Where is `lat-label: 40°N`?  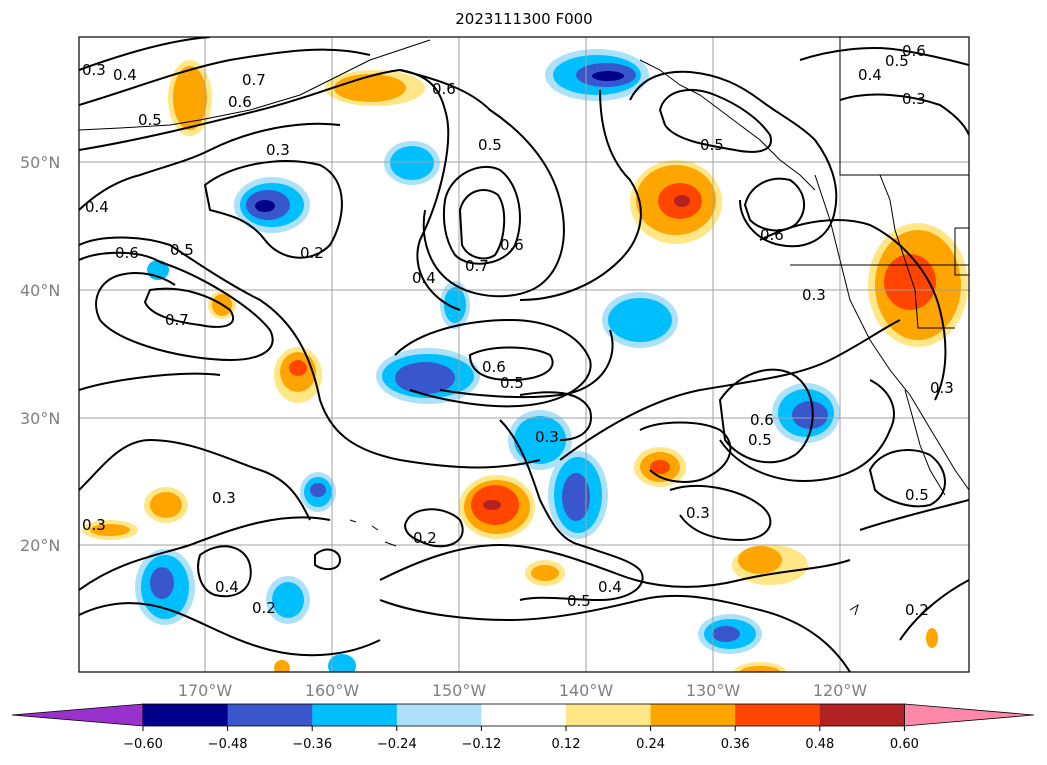 lat-label: 40°N is located at coordinates (40, 290).